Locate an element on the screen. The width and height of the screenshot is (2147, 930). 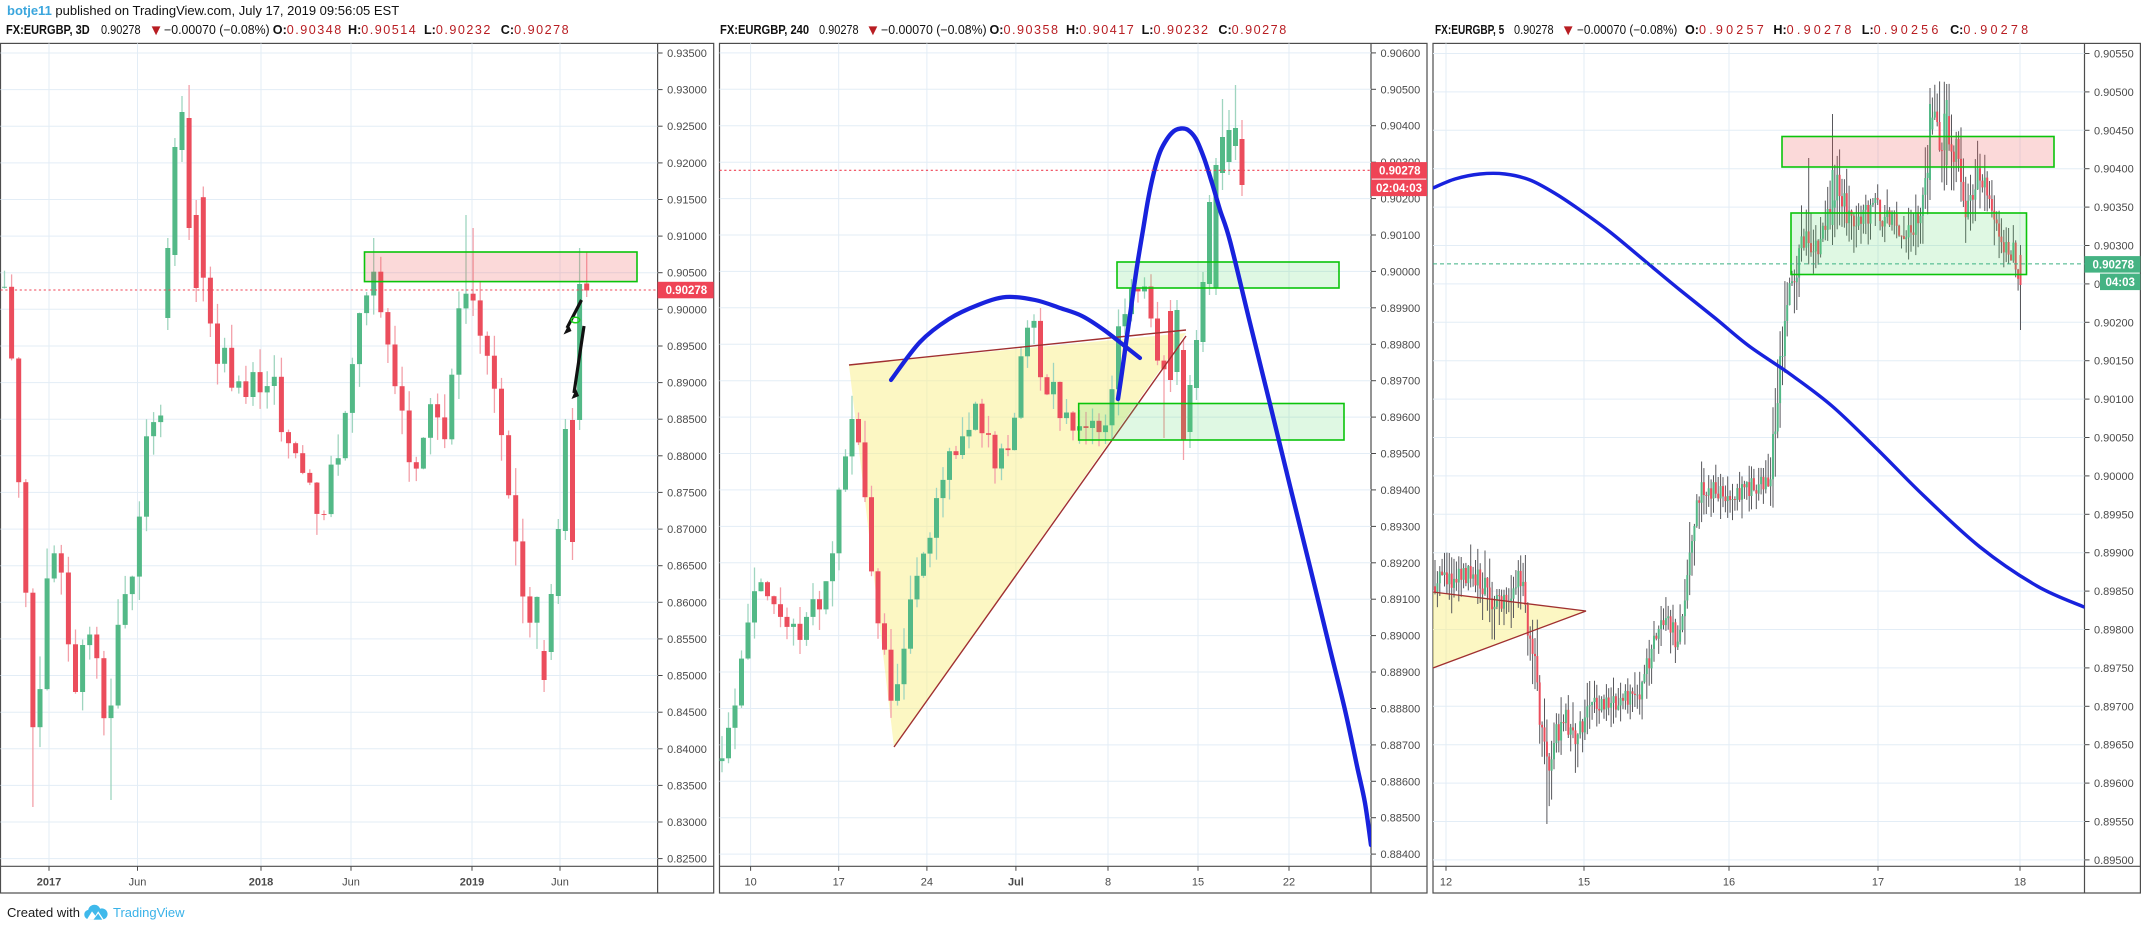
svg-text: 0.89950 is located at coordinates (2114, 515).